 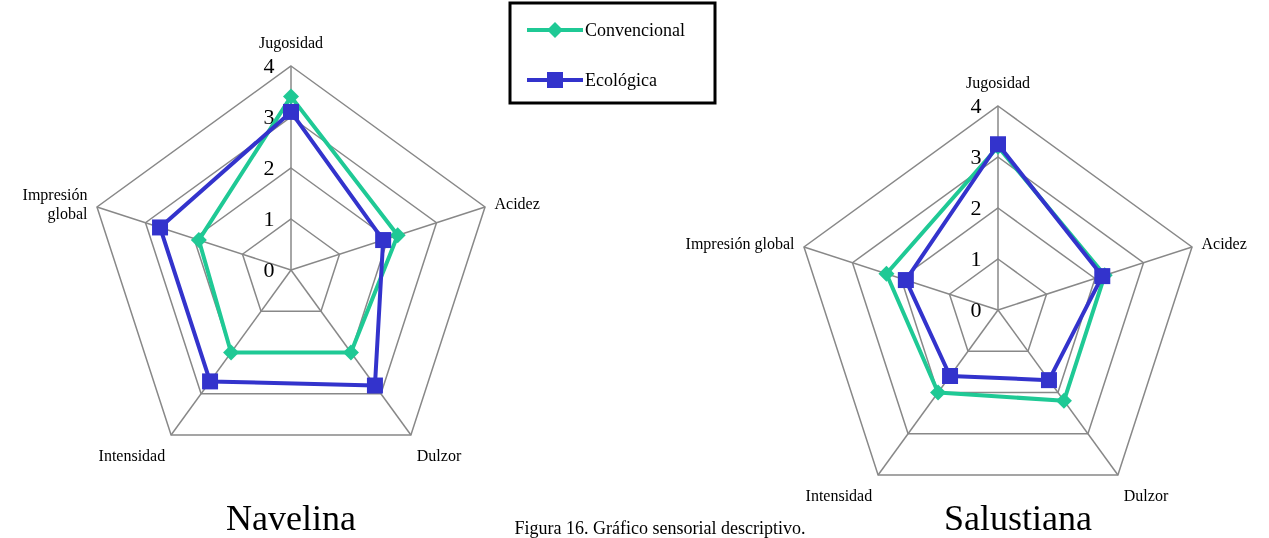 I want to click on text: Navelina, so click(x=291, y=518).